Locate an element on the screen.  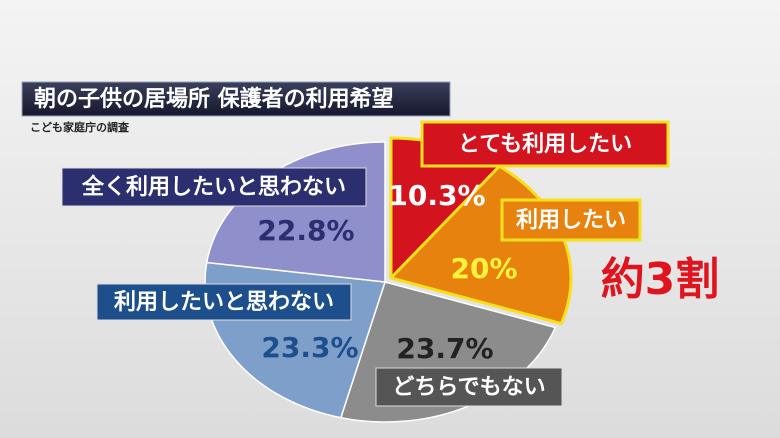
value-label: 20% is located at coordinates (483, 268).